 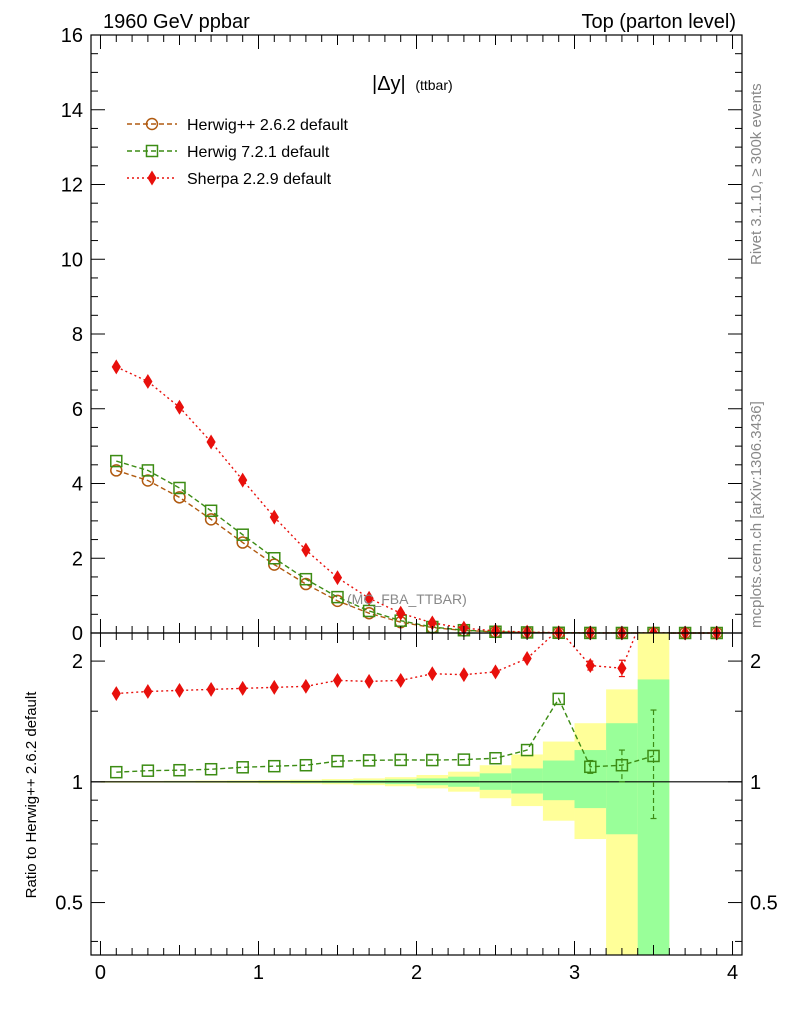 What do you see at coordinates (756, 174) in the screenshot?
I see `rivet-version-label: Rivet 3.1.10, ≥ 300k events` at bounding box center [756, 174].